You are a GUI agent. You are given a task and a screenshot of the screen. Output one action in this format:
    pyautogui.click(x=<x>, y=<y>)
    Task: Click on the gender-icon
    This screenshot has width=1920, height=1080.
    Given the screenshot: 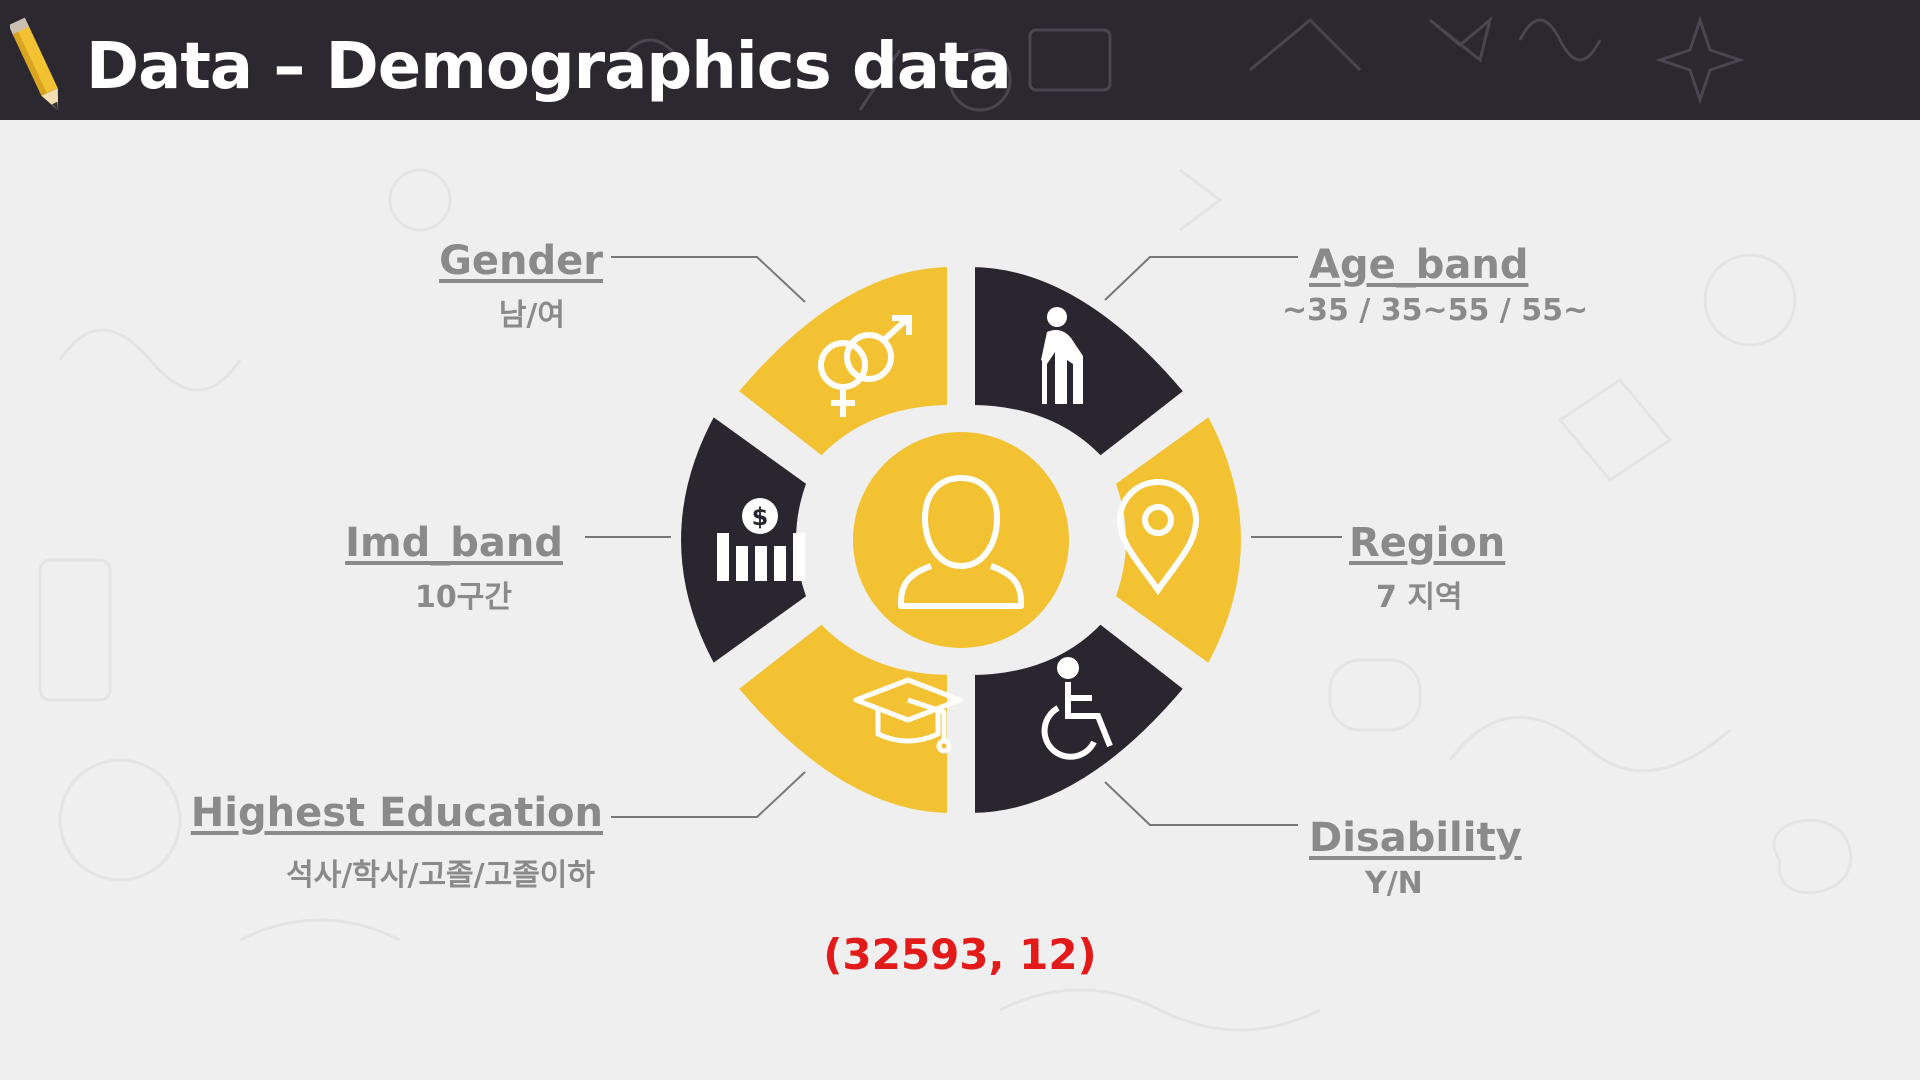 What is the action you would take?
    pyautogui.click(x=865, y=366)
    